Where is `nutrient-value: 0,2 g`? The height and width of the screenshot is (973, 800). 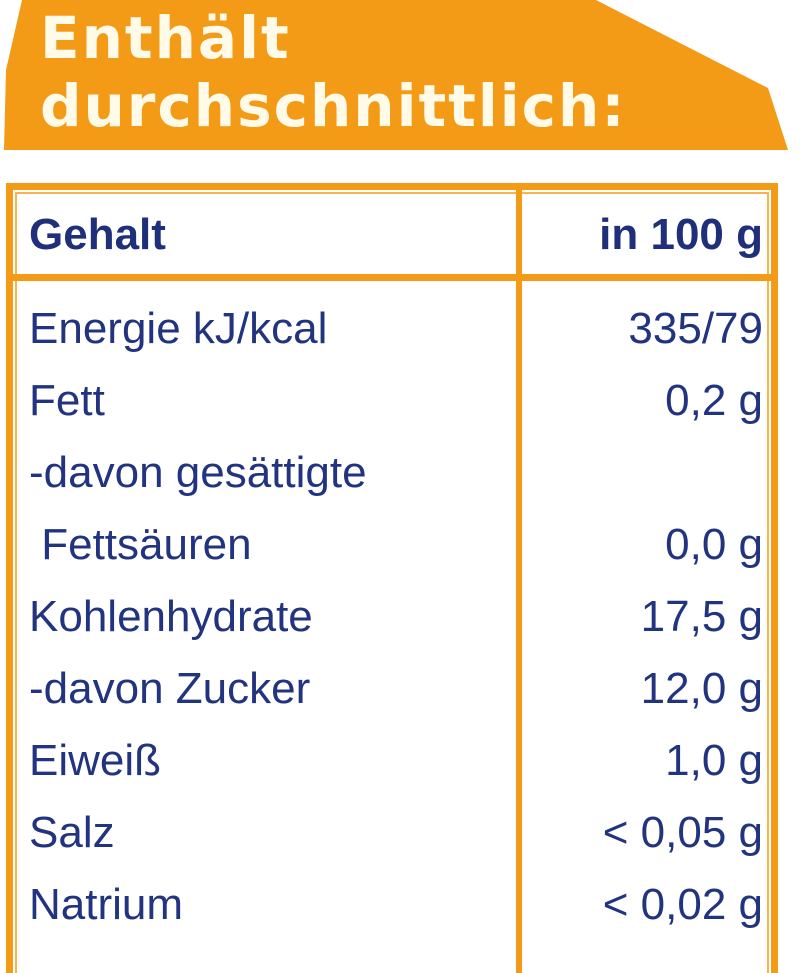 nutrient-value: 0,2 g is located at coordinates (714, 400).